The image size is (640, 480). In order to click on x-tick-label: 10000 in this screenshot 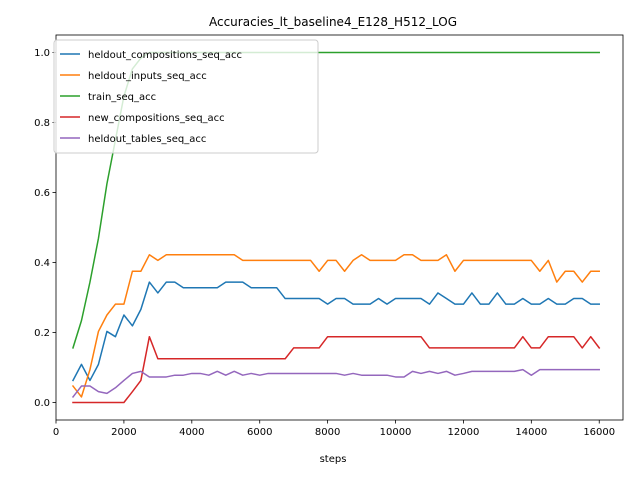, I will do `click(396, 432)`.